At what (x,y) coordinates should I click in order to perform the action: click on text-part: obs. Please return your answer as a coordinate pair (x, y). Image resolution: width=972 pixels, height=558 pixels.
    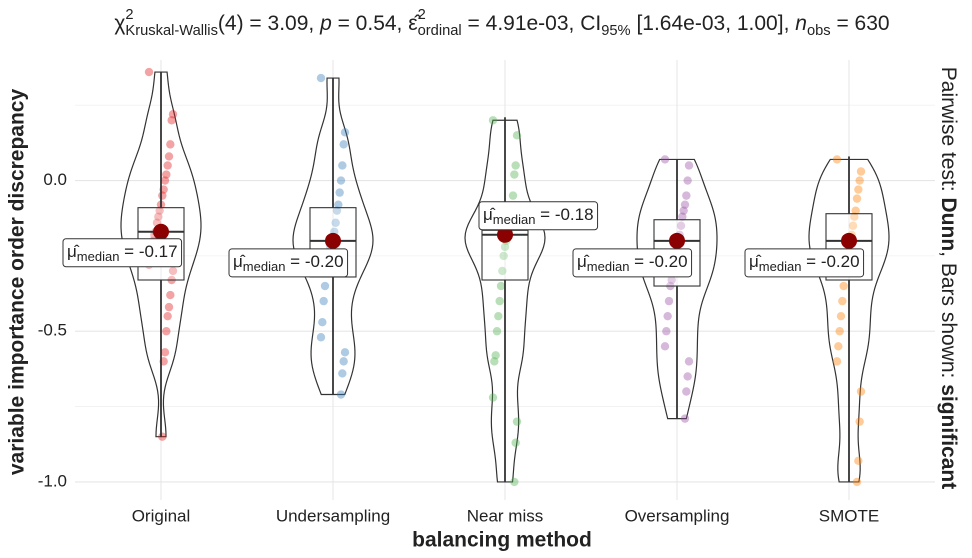
    Looking at the image, I should click on (819, 31).